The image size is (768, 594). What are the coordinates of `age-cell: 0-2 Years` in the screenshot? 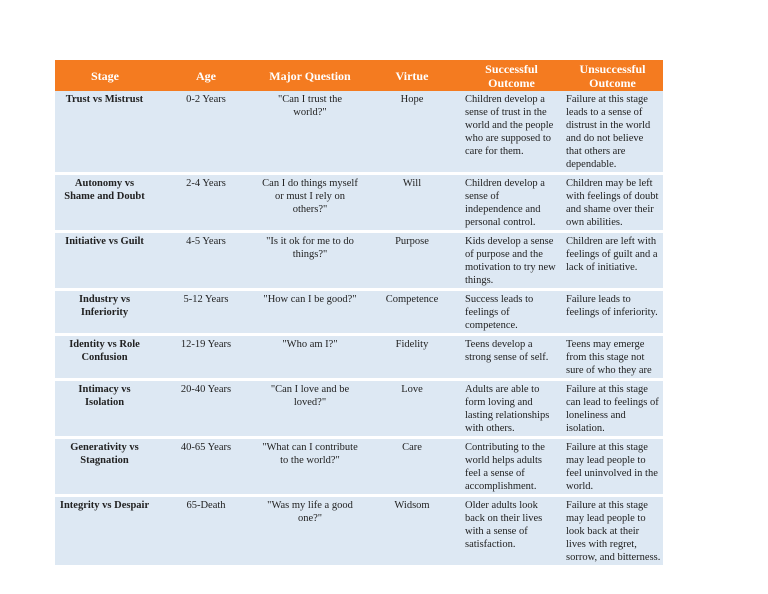 It's located at (205, 132).